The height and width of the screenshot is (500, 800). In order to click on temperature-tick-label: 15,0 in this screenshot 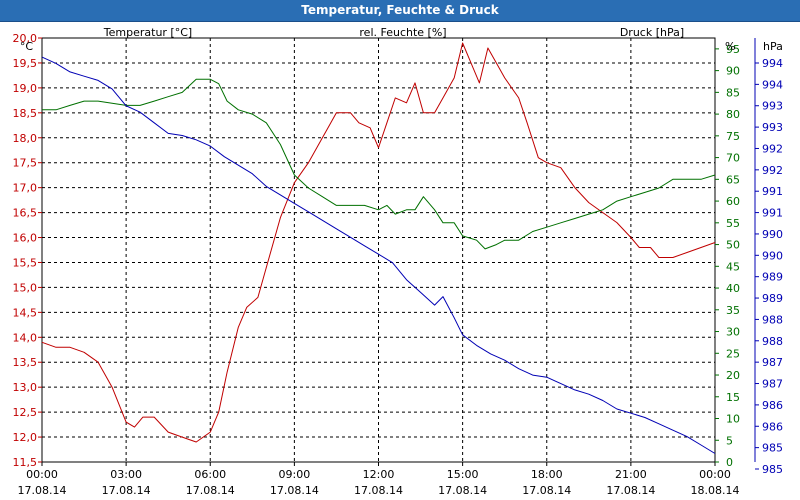, I will do `click(25, 287)`.